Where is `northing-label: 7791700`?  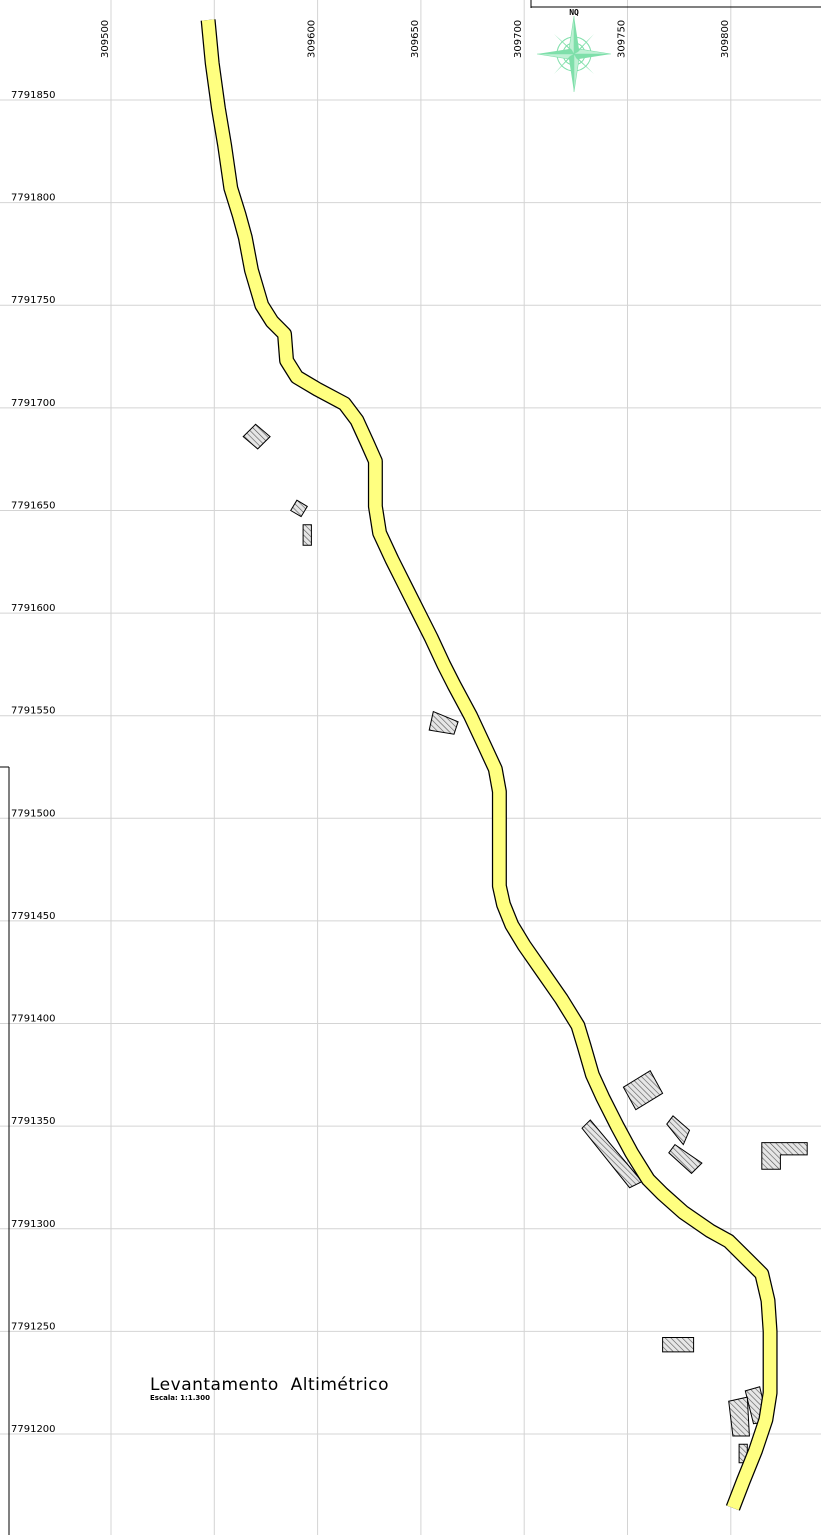 northing-label: 7791700 is located at coordinates (33, 403).